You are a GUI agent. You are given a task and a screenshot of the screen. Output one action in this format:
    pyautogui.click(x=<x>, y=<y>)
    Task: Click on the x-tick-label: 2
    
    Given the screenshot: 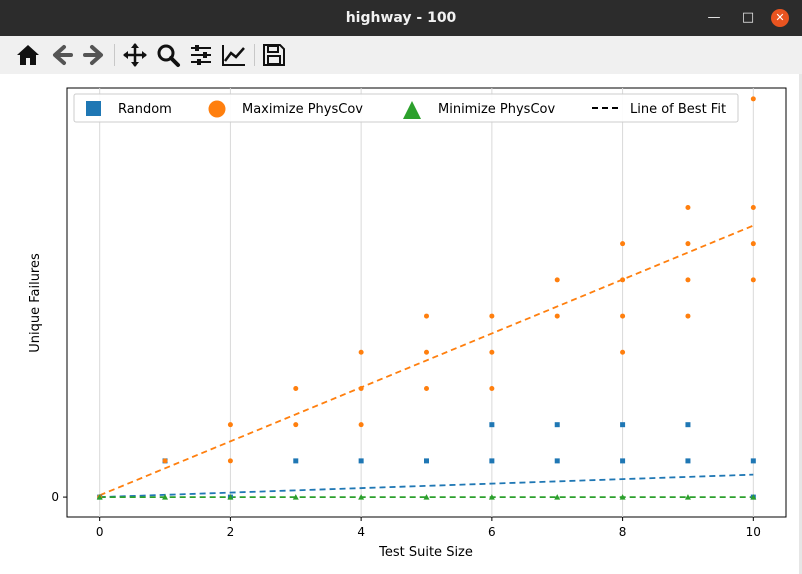 What is the action you would take?
    pyautogui.click(x=231, y=532)
    